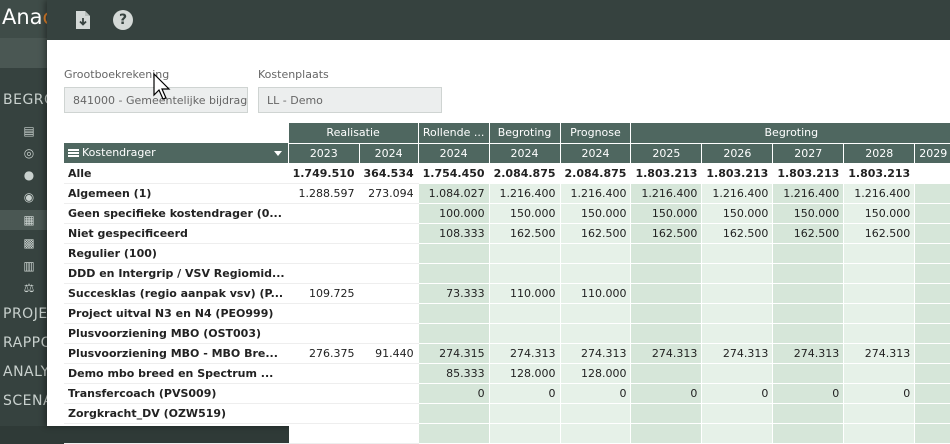  I want to click on value-cell: 91.440, so click(389, 353).